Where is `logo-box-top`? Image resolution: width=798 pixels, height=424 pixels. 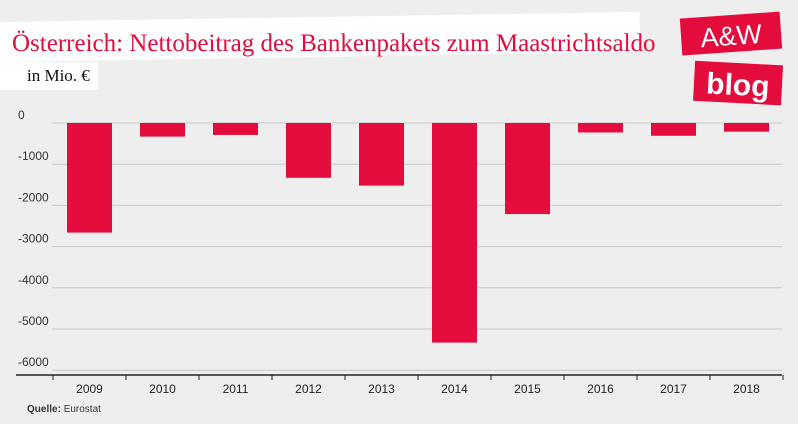
logo-box-top is located at coordinates (731, 33).